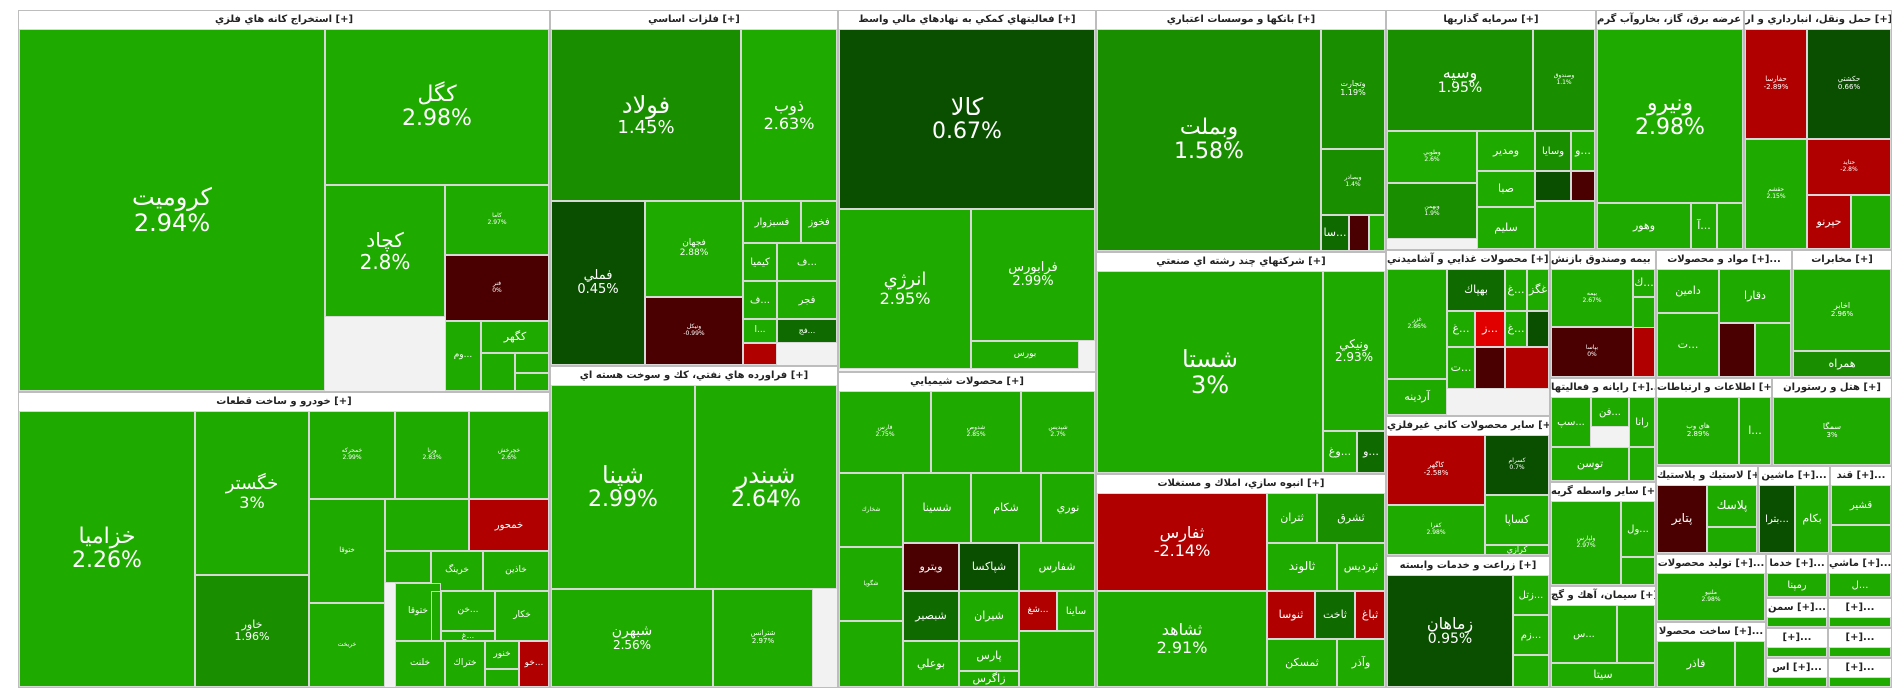 The image size is (1904, 698). Describe the element at coordinates (1644, 226) in the screenshot. I see `treemap-cell: وهور` at that location.